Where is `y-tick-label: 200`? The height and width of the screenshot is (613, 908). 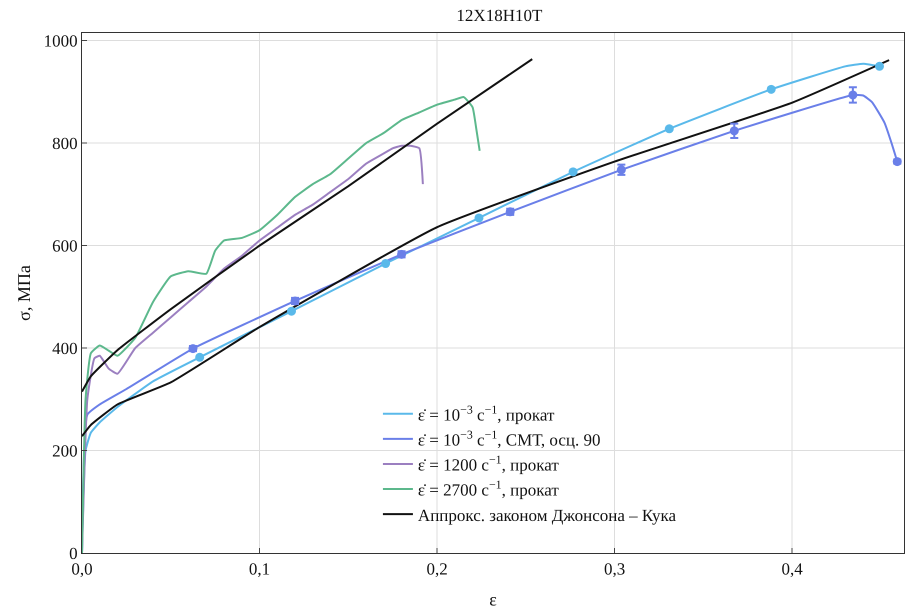
y-tick-label: 200 is located at coordinates (65, 450).